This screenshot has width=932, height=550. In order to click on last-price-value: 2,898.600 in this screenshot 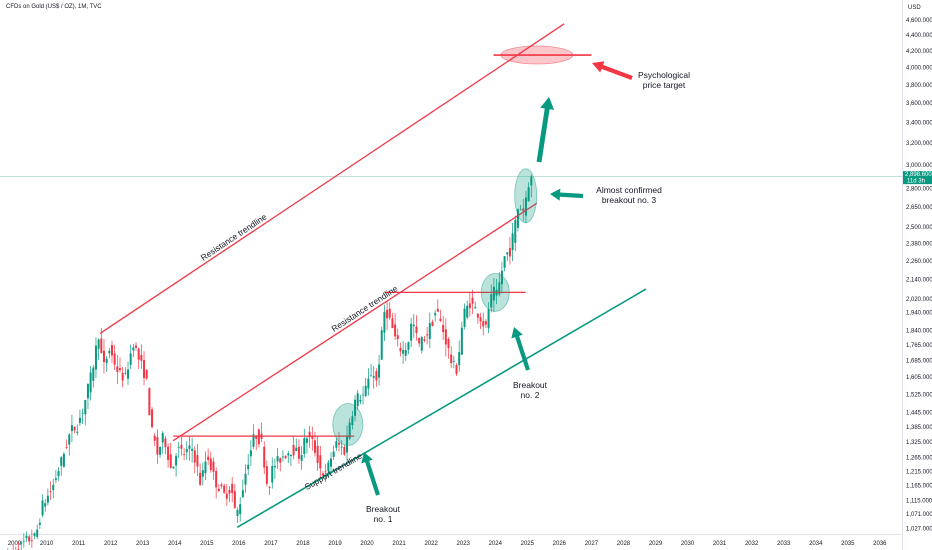, I will do `click(918, 175)`.